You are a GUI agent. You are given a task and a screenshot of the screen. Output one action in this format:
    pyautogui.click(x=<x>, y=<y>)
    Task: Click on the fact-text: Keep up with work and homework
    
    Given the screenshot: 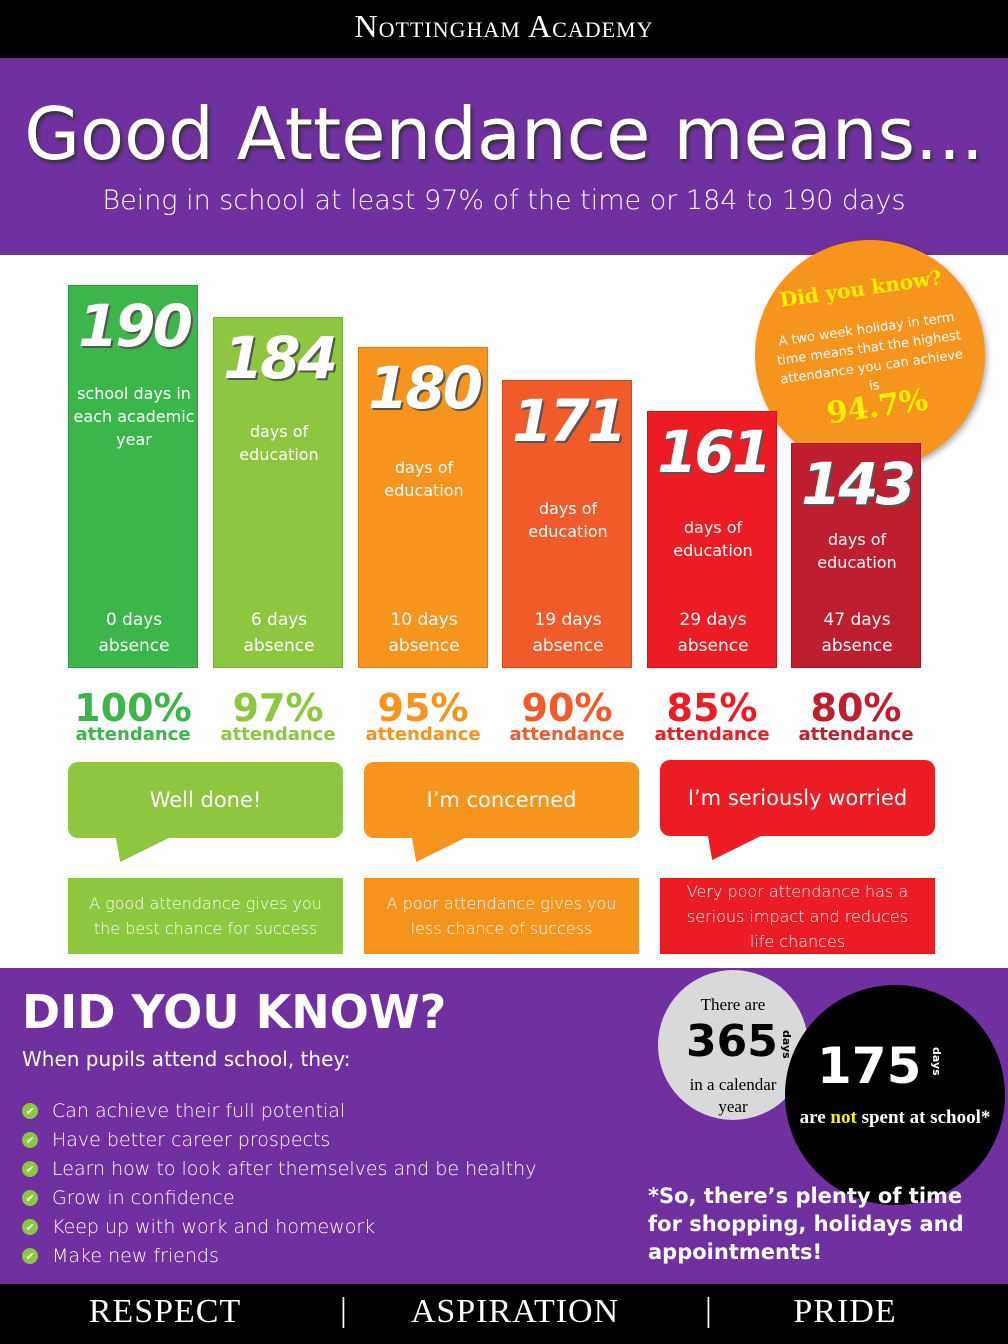 What is the action you would take?
    pyautogui.click(x=214, y=1227)
    